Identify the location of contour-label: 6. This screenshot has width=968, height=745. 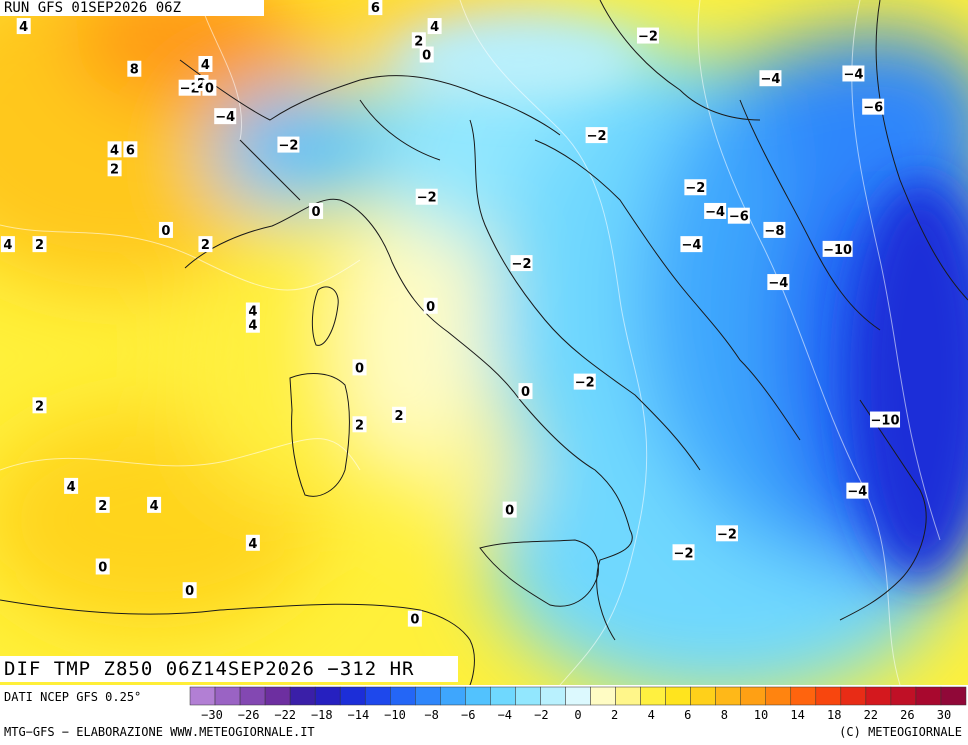
(375, 8).